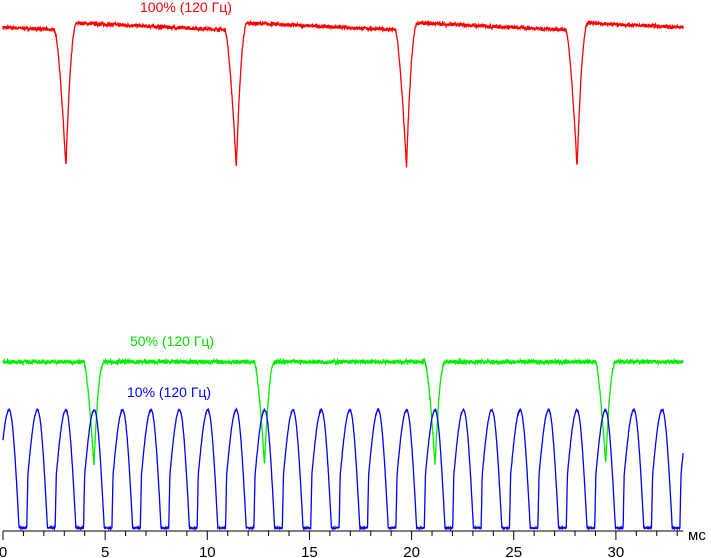 Image resolution: width=711 pixels, height=558 pixels. Describe the element at coordinates (207, 551) in the screenshot. I see `x-tick-label: 10` at that location.